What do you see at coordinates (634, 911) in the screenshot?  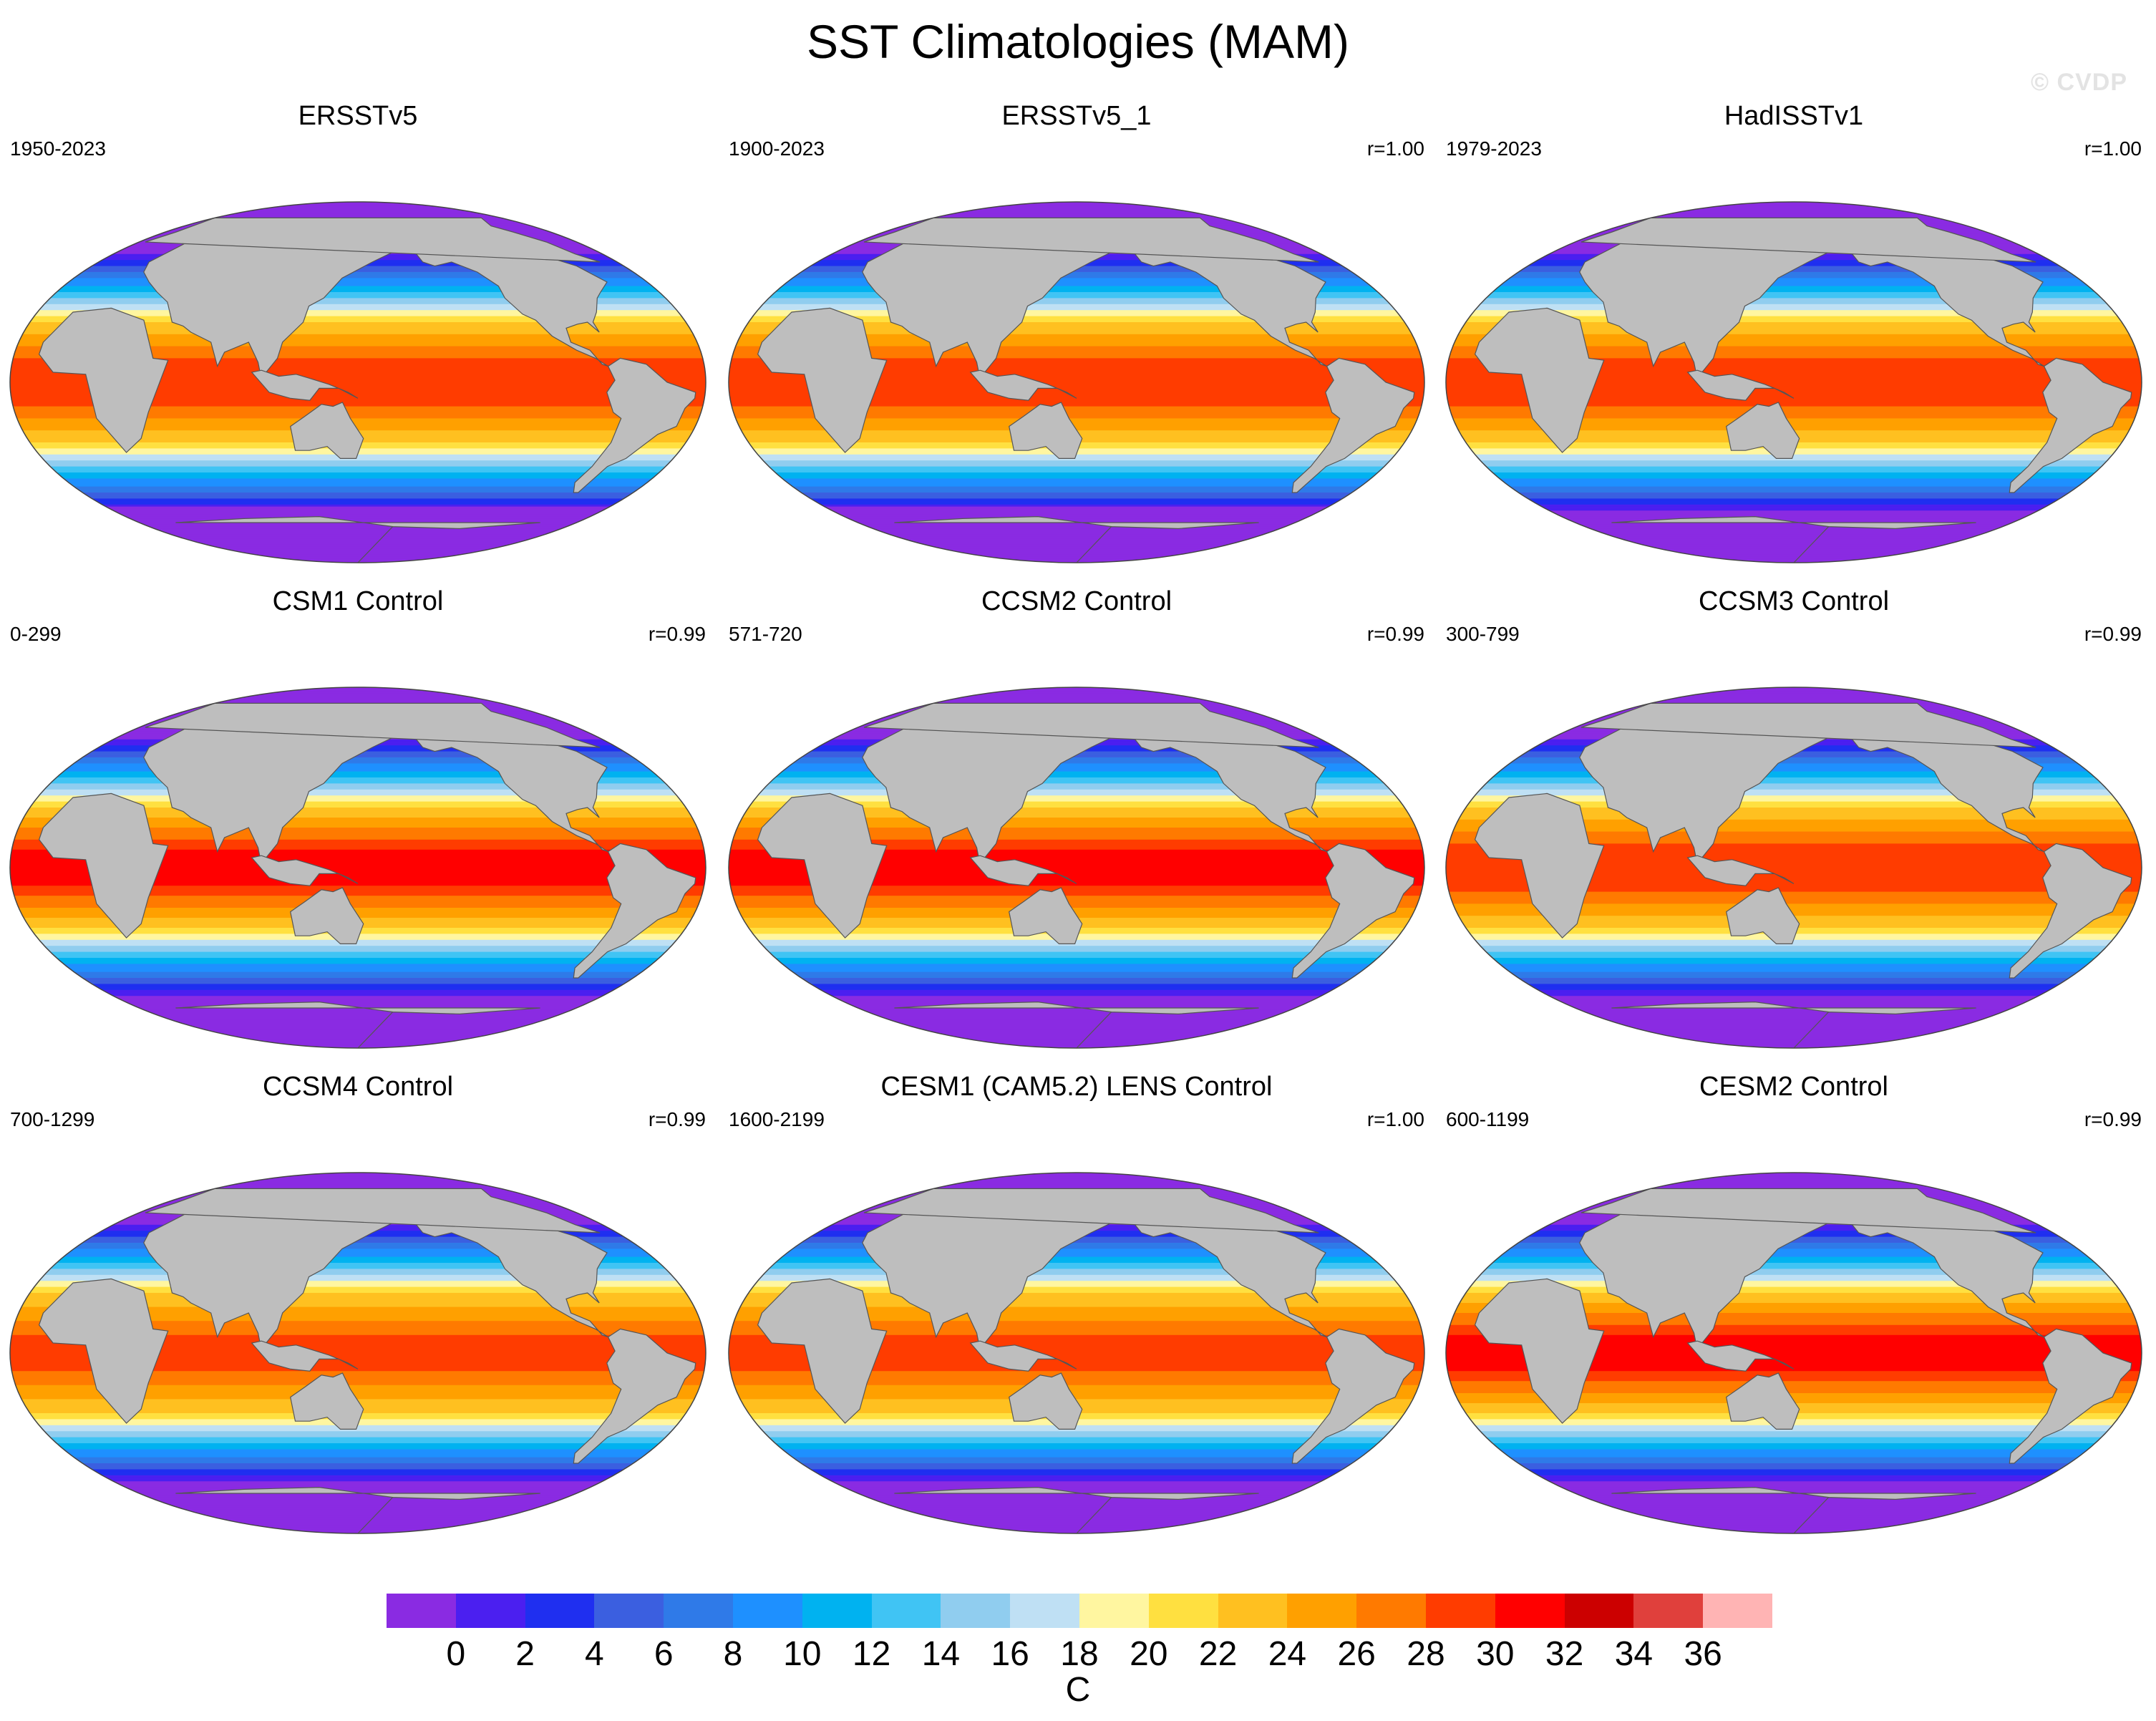 I see `land-south-america` at bounding box center [634, 911].